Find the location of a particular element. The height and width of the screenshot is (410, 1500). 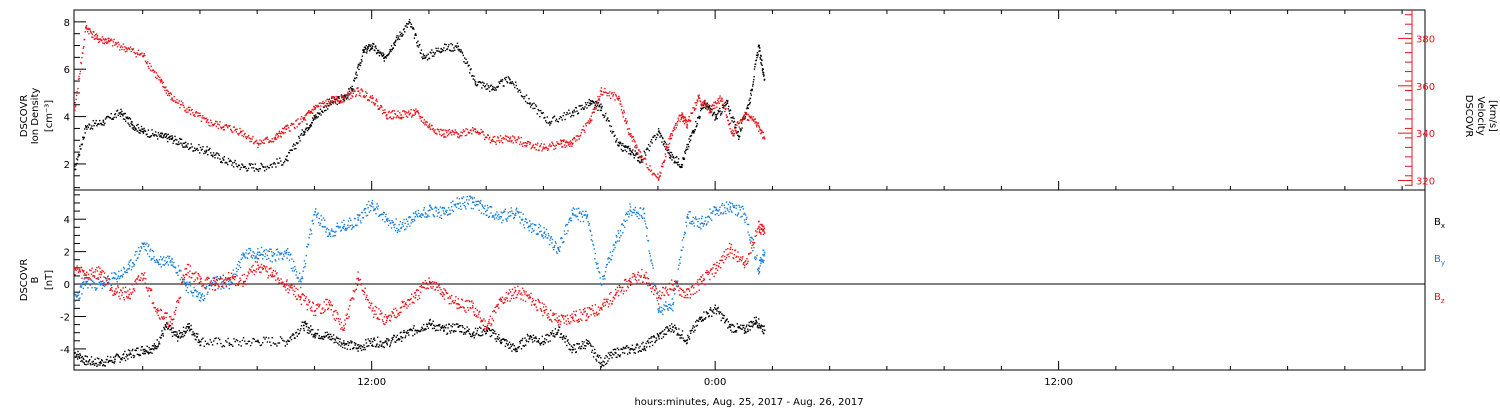

bottom-left-tick-label: -2 is located at coordinates (65, 317).